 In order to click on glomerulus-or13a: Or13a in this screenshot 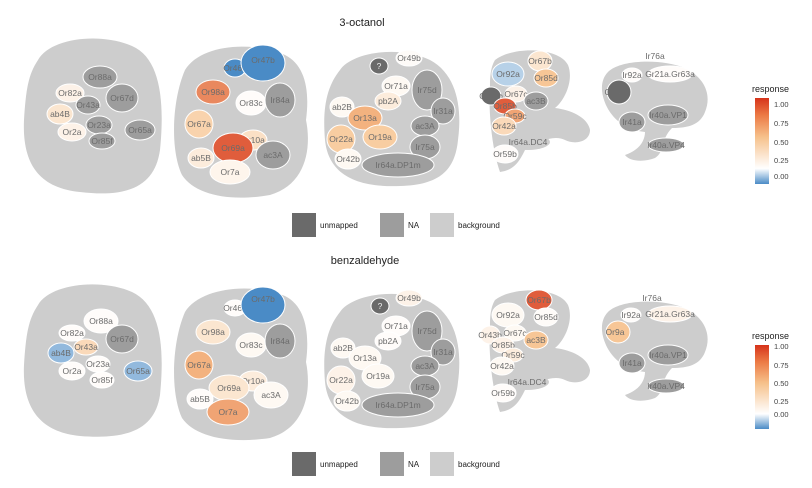, I will do `click(365, 118)`.